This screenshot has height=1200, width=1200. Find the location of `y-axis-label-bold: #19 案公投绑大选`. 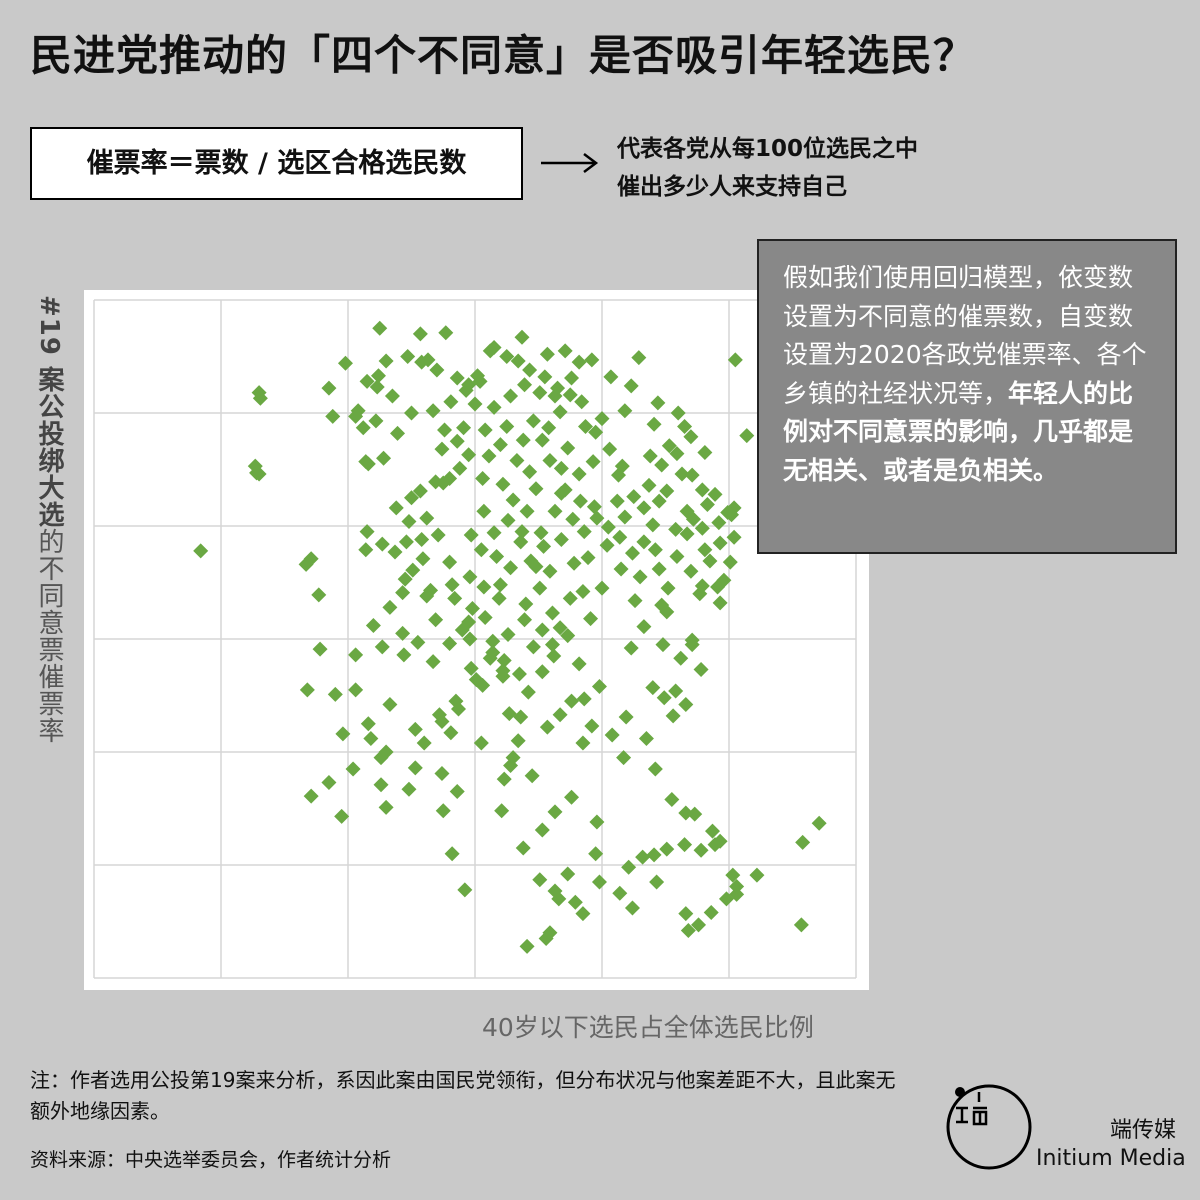

y-axis-label-bold: #19 案公投绑大选 is located at coordinates (49, 412).